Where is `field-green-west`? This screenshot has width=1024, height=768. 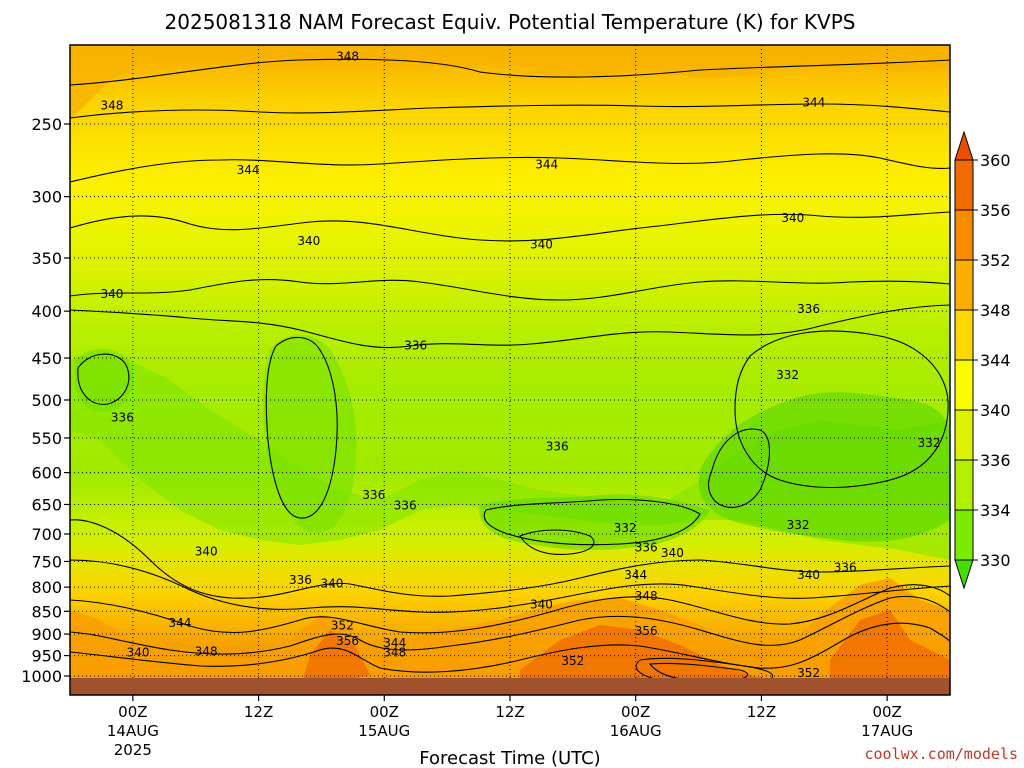
field-green-west is located at coordinates (104, 380).